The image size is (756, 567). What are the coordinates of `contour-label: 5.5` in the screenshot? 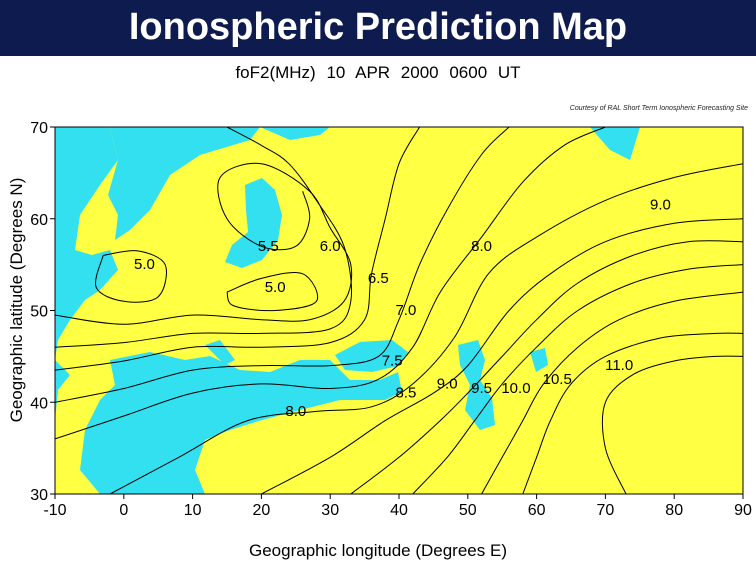 It's located at (268, 246).